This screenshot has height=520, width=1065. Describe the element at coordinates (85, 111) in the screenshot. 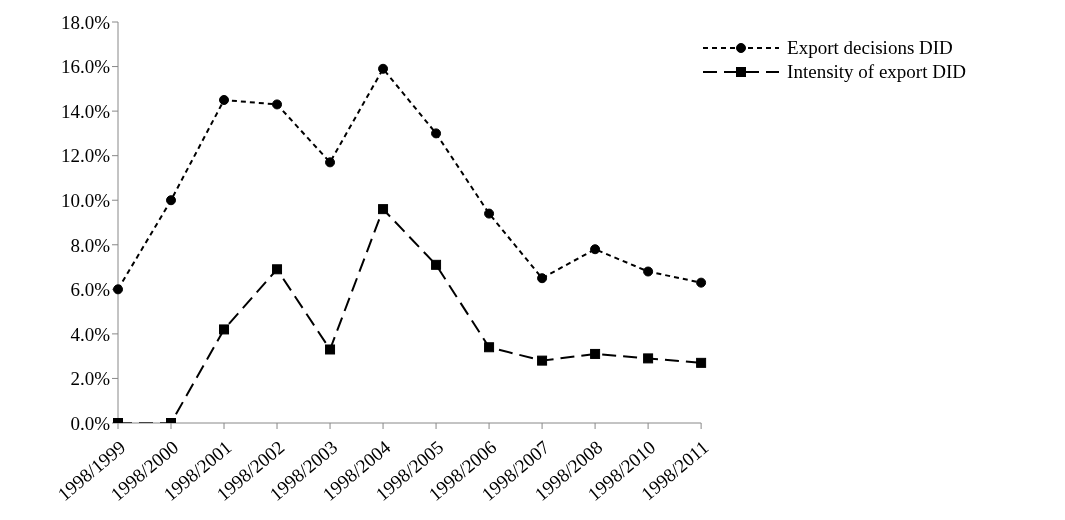

I see `y-tick-label: 14.0%` at that location.